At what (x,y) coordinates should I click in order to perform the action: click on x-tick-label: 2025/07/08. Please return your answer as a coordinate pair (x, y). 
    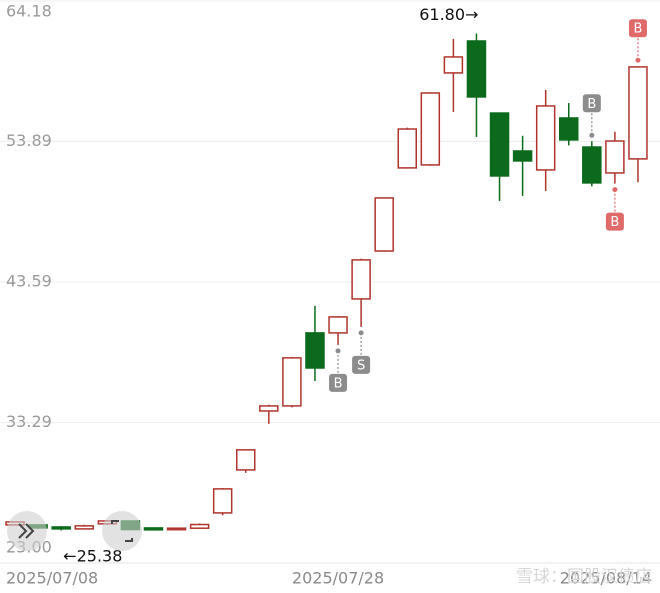
    Looking at the image, I should click on (52, 578).